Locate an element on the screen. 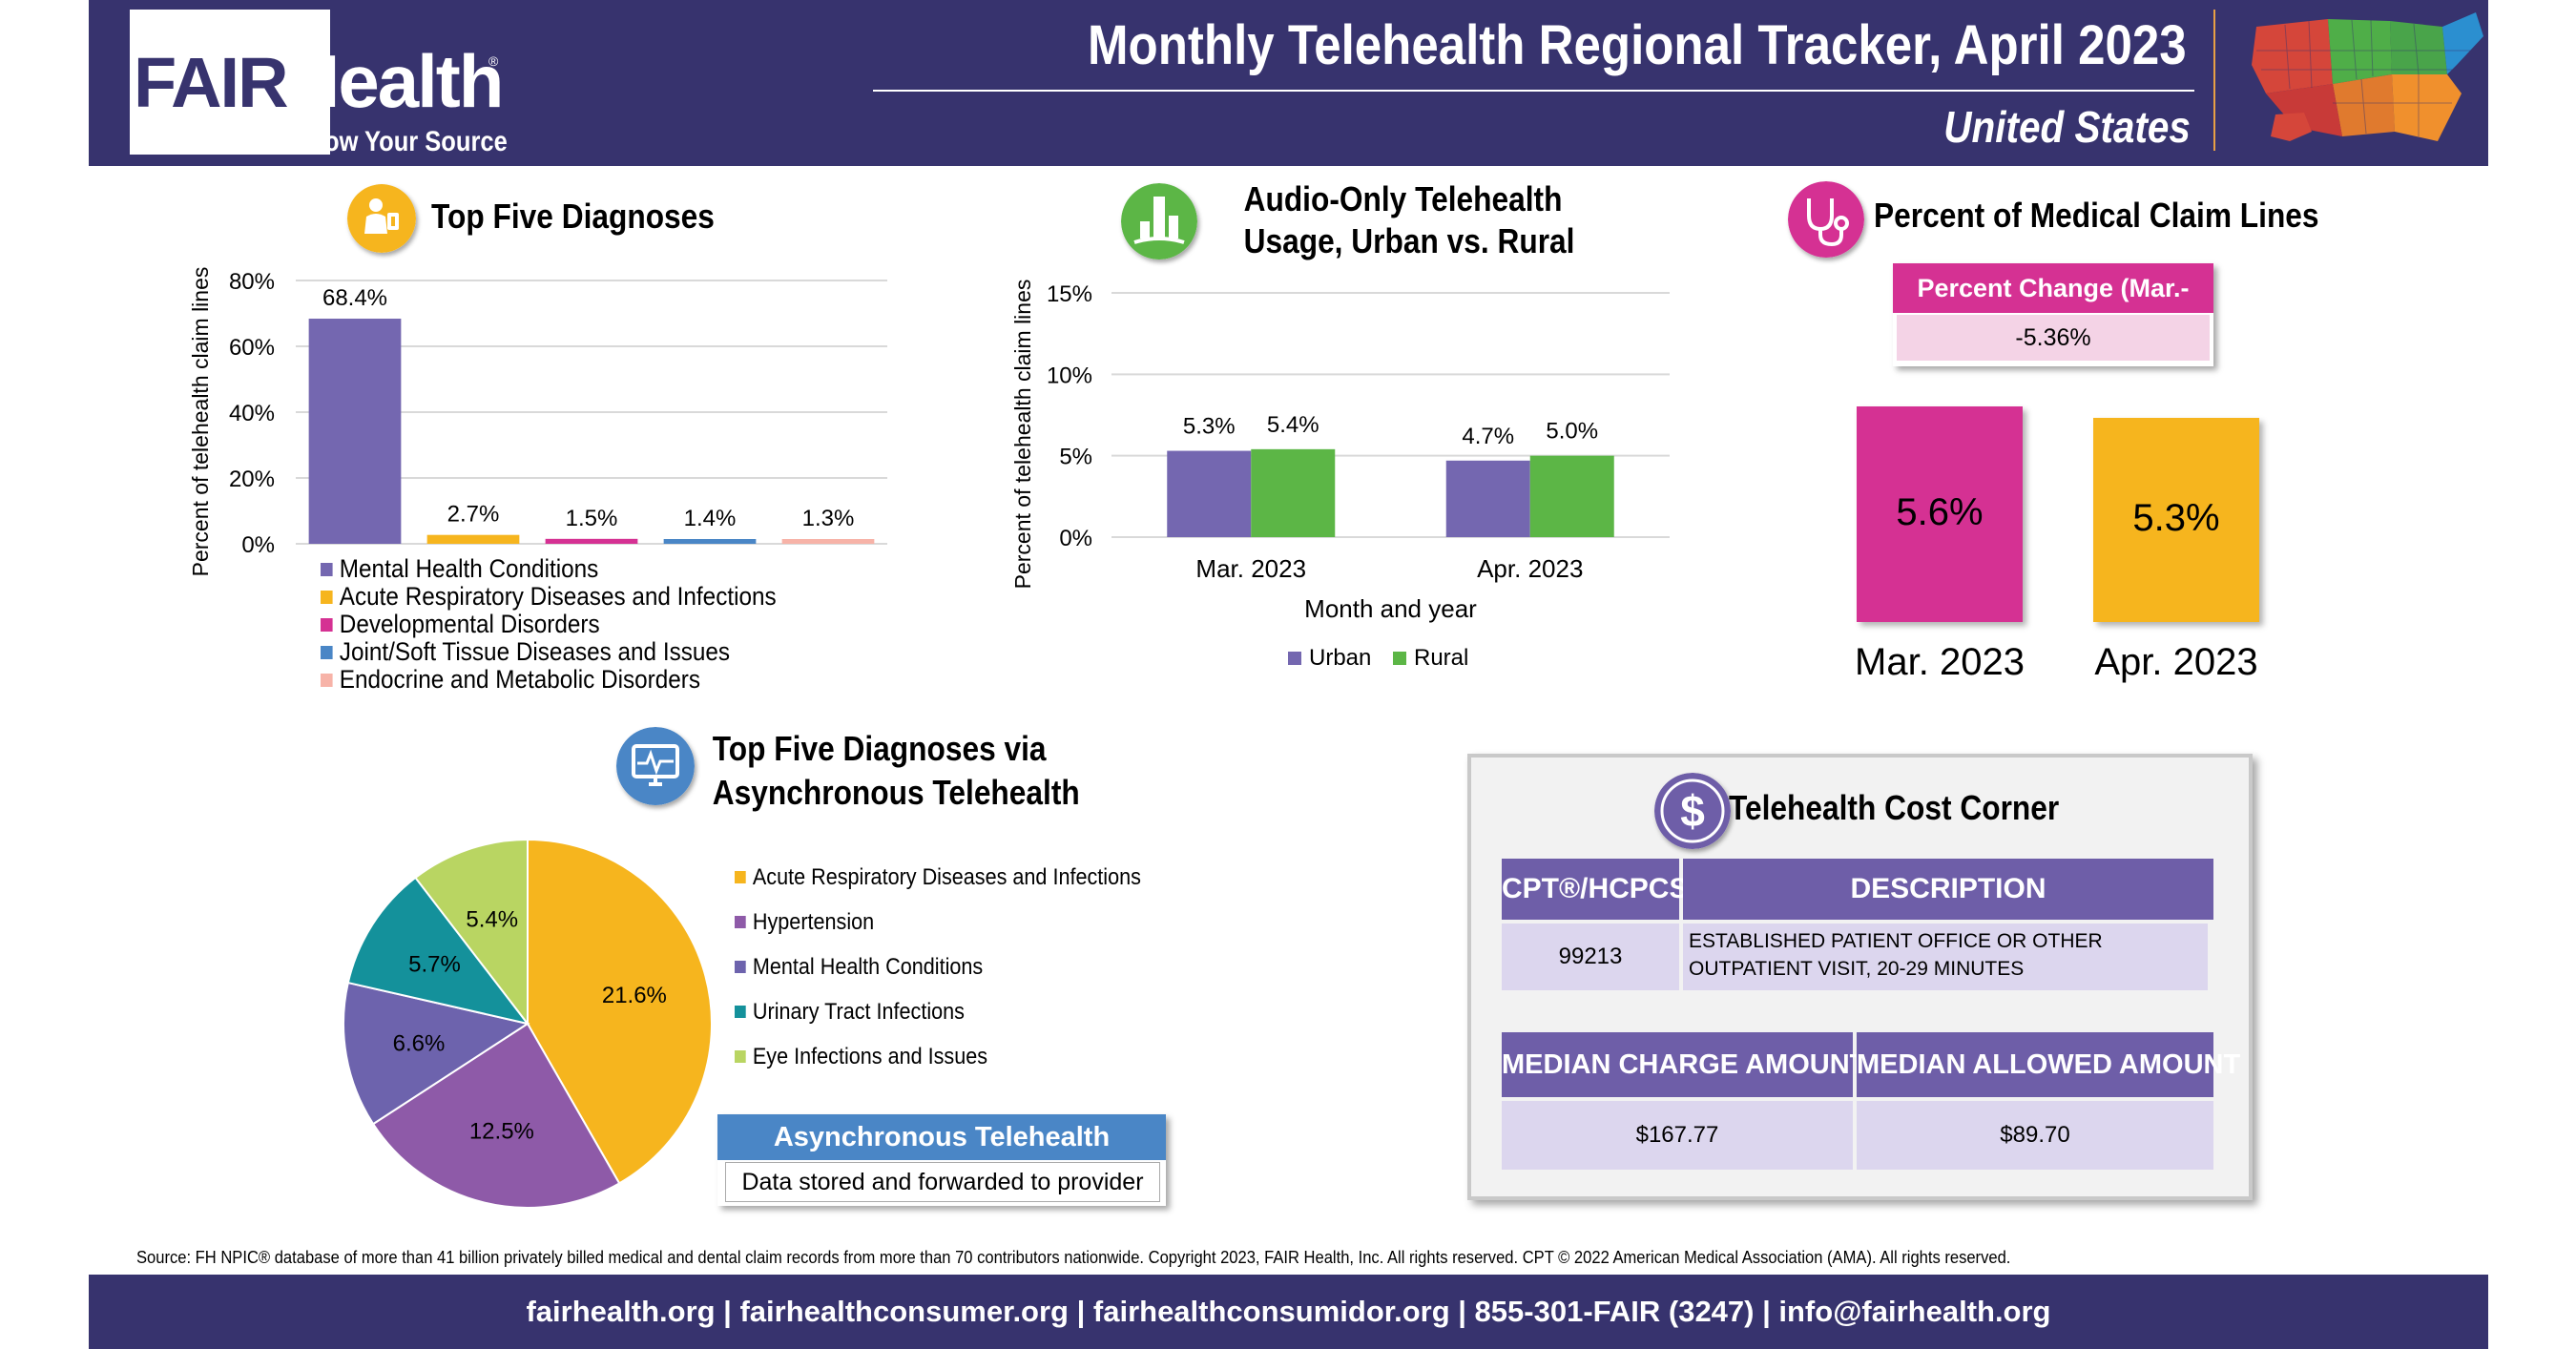  monitor-heart-icon is located at coordinates (655, 766).